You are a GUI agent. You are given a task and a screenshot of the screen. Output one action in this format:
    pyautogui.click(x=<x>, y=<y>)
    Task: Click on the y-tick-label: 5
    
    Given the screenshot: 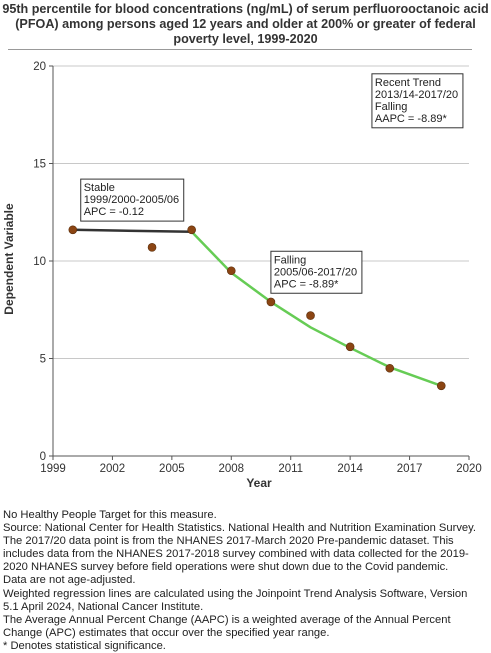 What is the action you would take?
    pyautogui.click(x=43, y=360)
    